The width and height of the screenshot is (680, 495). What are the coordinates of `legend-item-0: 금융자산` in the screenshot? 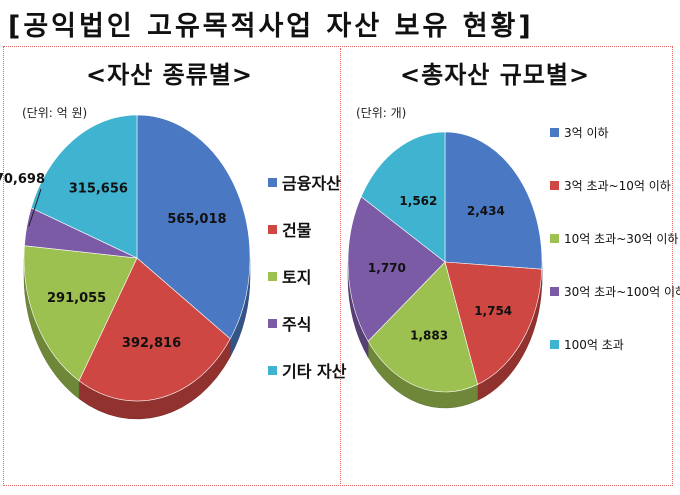 It's located at (304, 182).